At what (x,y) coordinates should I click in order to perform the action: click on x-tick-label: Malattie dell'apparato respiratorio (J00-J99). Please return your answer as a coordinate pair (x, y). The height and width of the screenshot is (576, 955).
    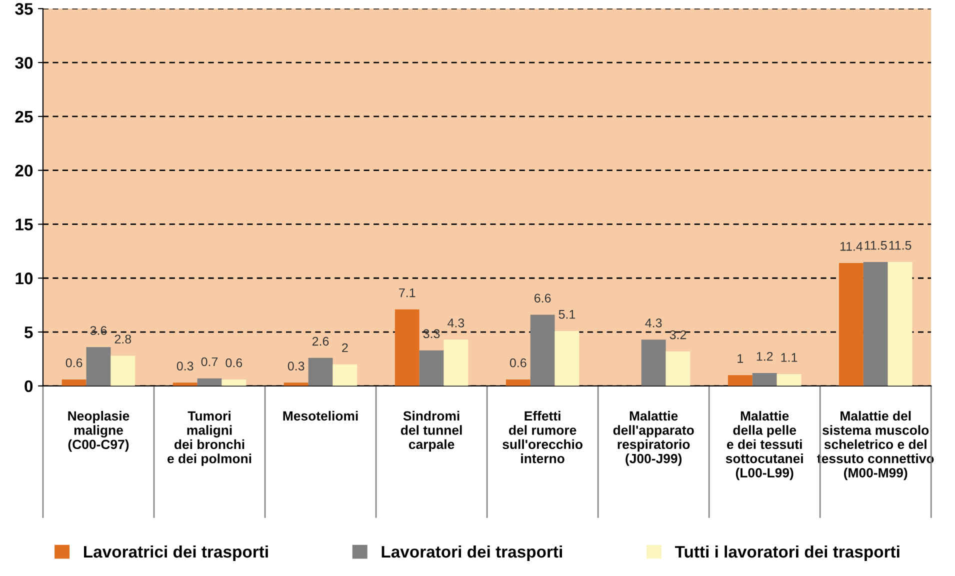
    Looking at the image, I should click on (653, 438).